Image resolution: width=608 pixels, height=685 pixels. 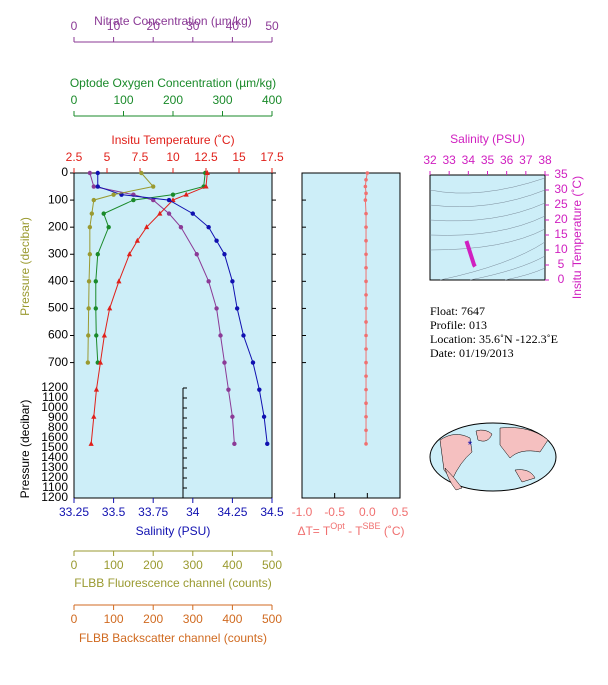 I want to click on x-tick-label: 2.5, so click(x=74, y=157).